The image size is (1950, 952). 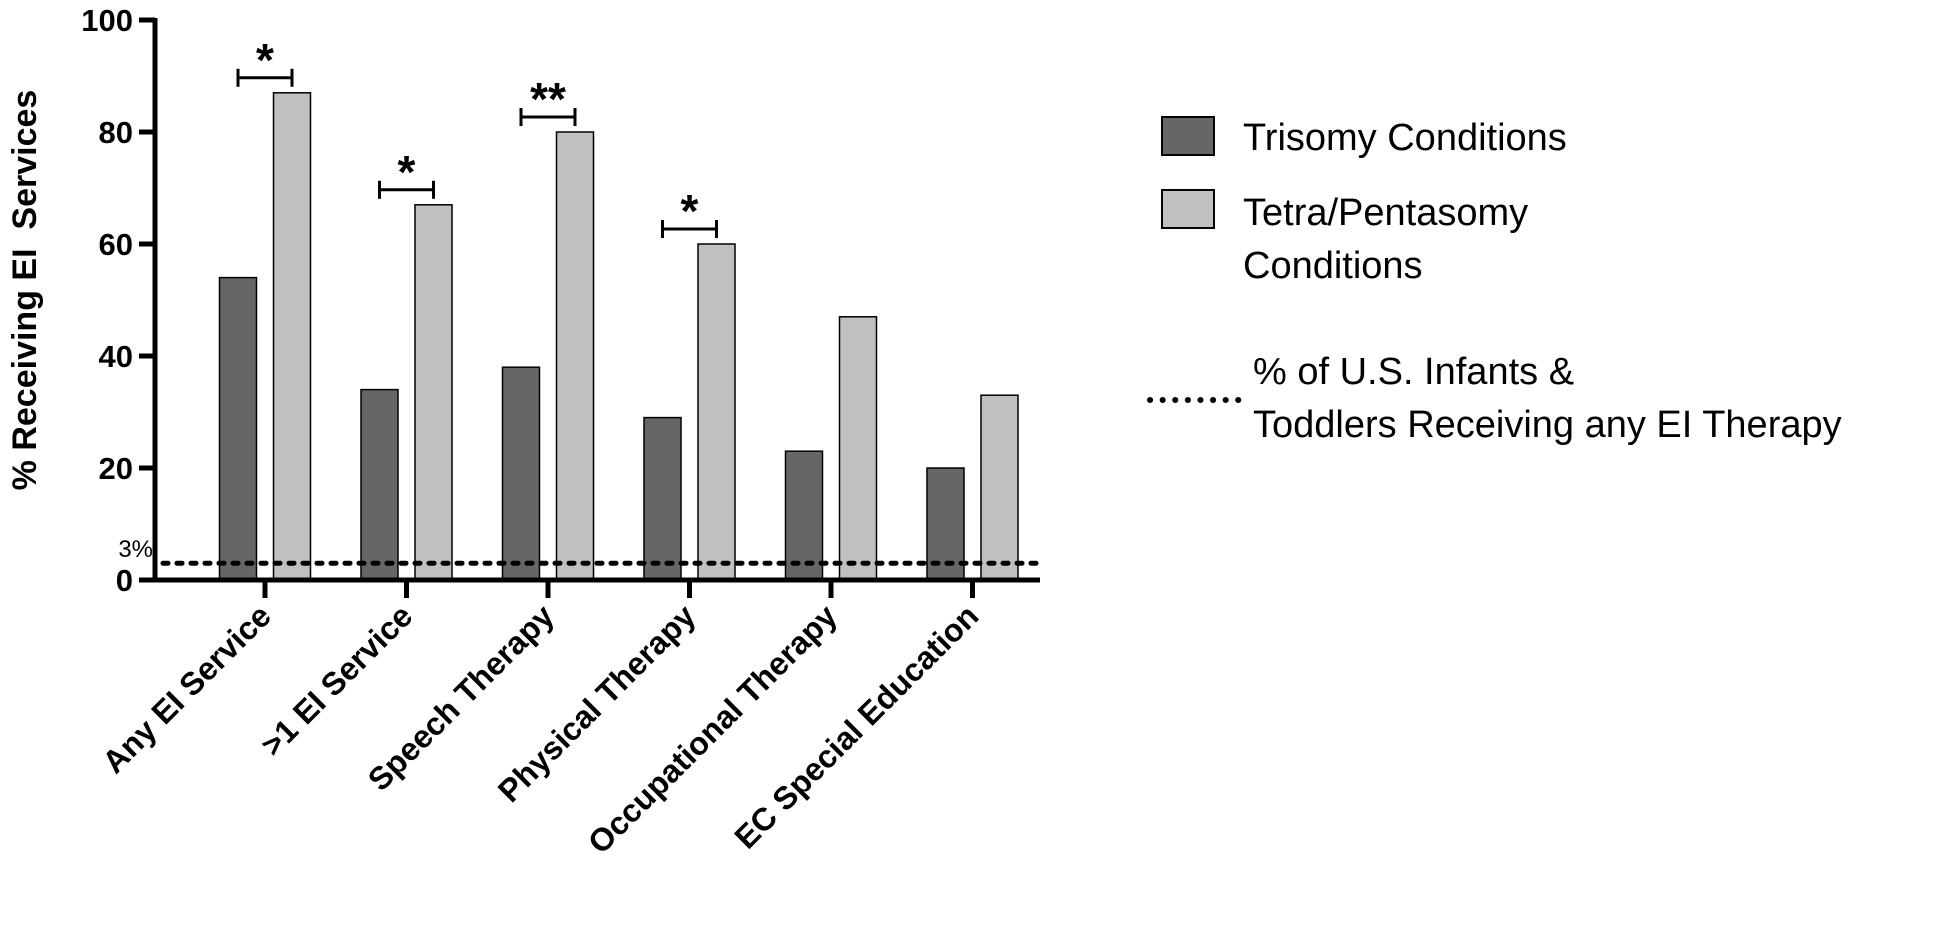 I want to click on legend-label-tetra-line1: Tetra/Pentasomy, so click(x=1385, y=213).